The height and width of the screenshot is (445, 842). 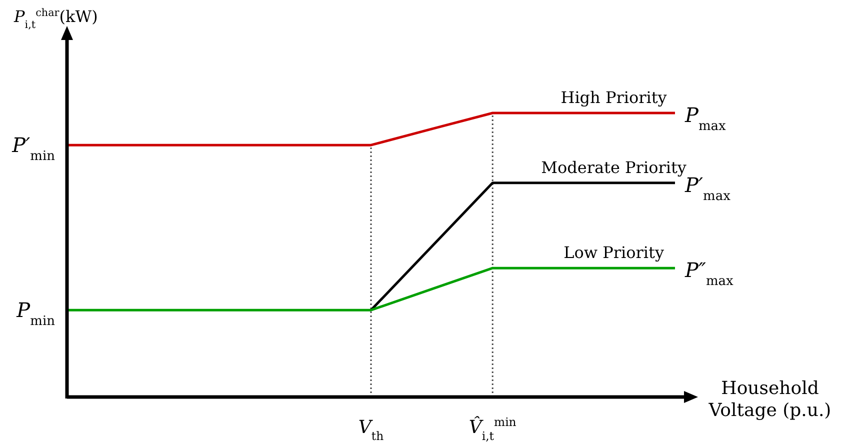 What do you see at coordinates (709, 273) in the screenshot?
I see `annotation: P″$_{max}$` at bounding box center [709, 273].